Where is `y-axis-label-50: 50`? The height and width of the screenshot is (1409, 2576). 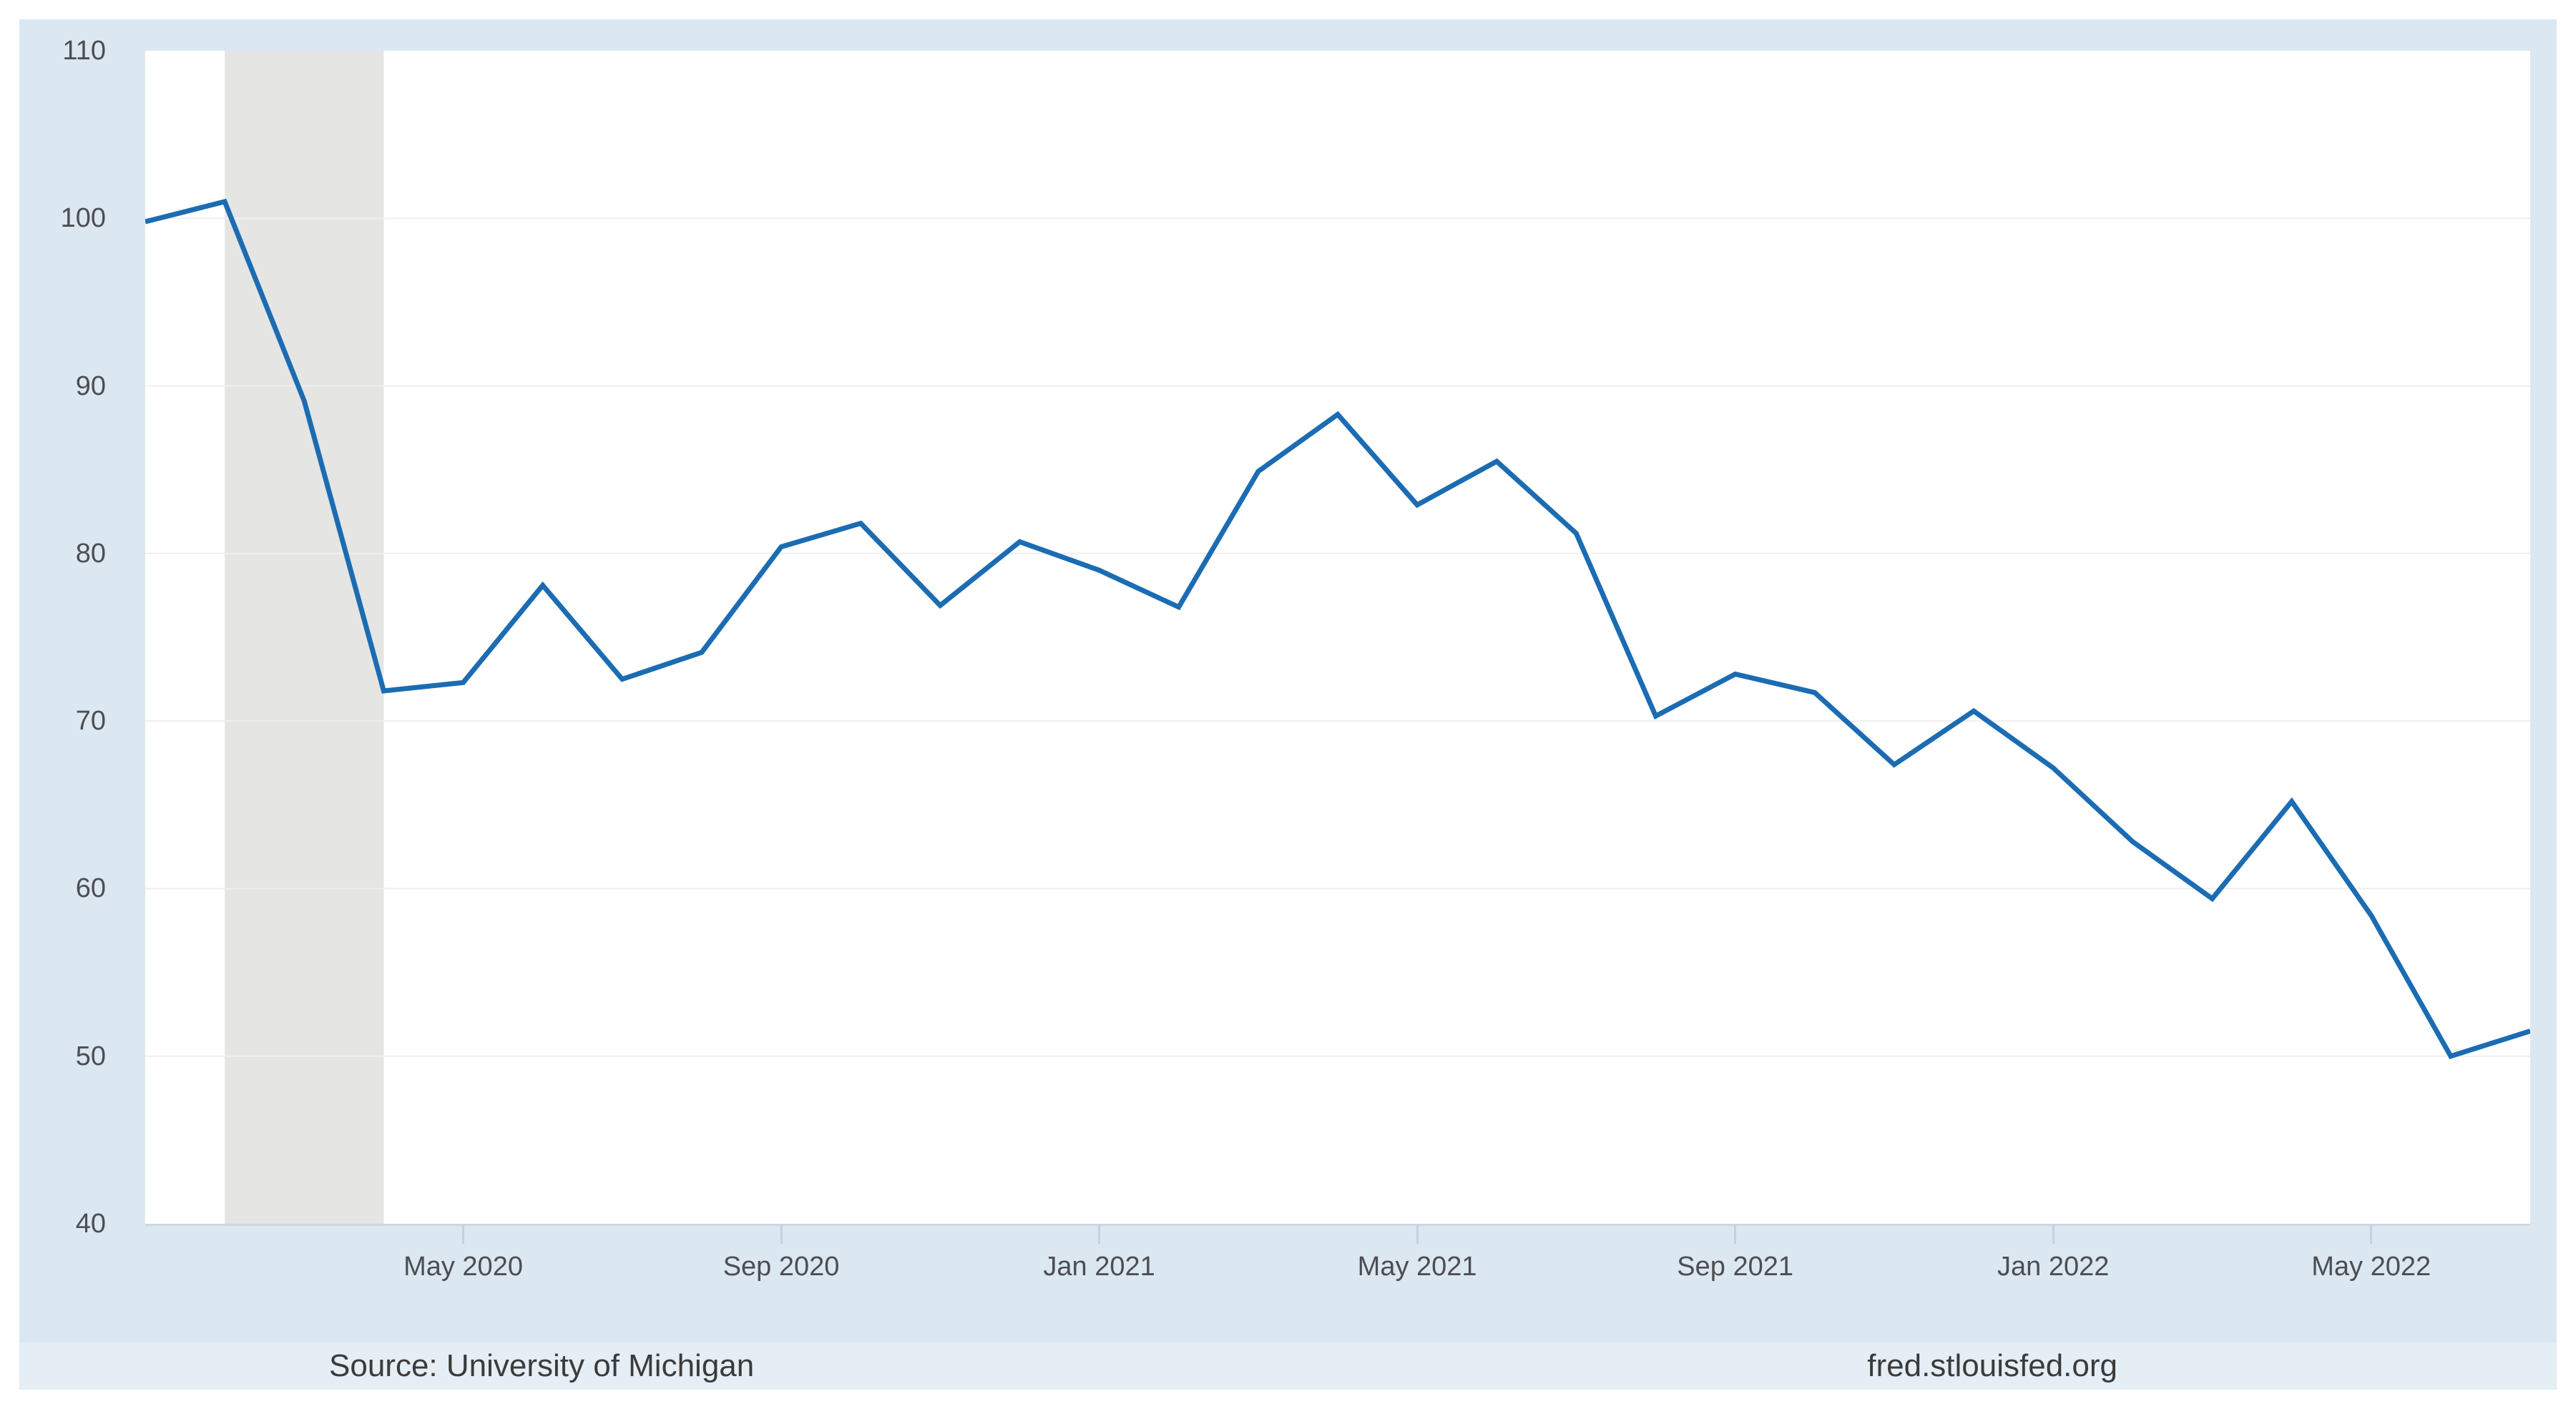
y-axis-label-50: 50 is located at coordinates (90, 1056).